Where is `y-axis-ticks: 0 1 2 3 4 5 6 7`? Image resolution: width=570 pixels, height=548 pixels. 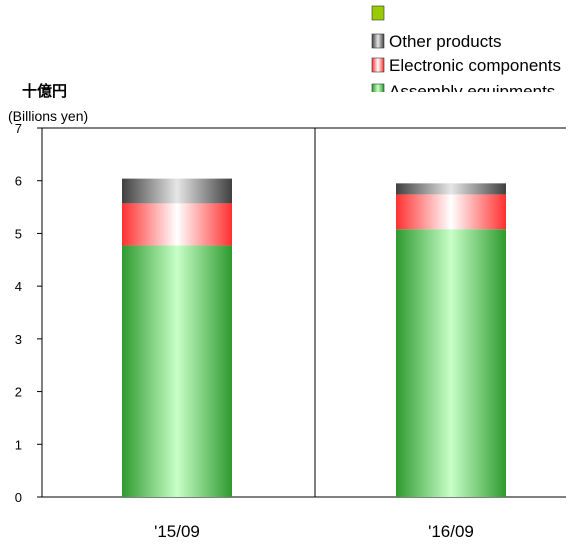
y-axis-ticks: 0 1 2 3 4 5 6 7 is located at coordinates (28, 313).